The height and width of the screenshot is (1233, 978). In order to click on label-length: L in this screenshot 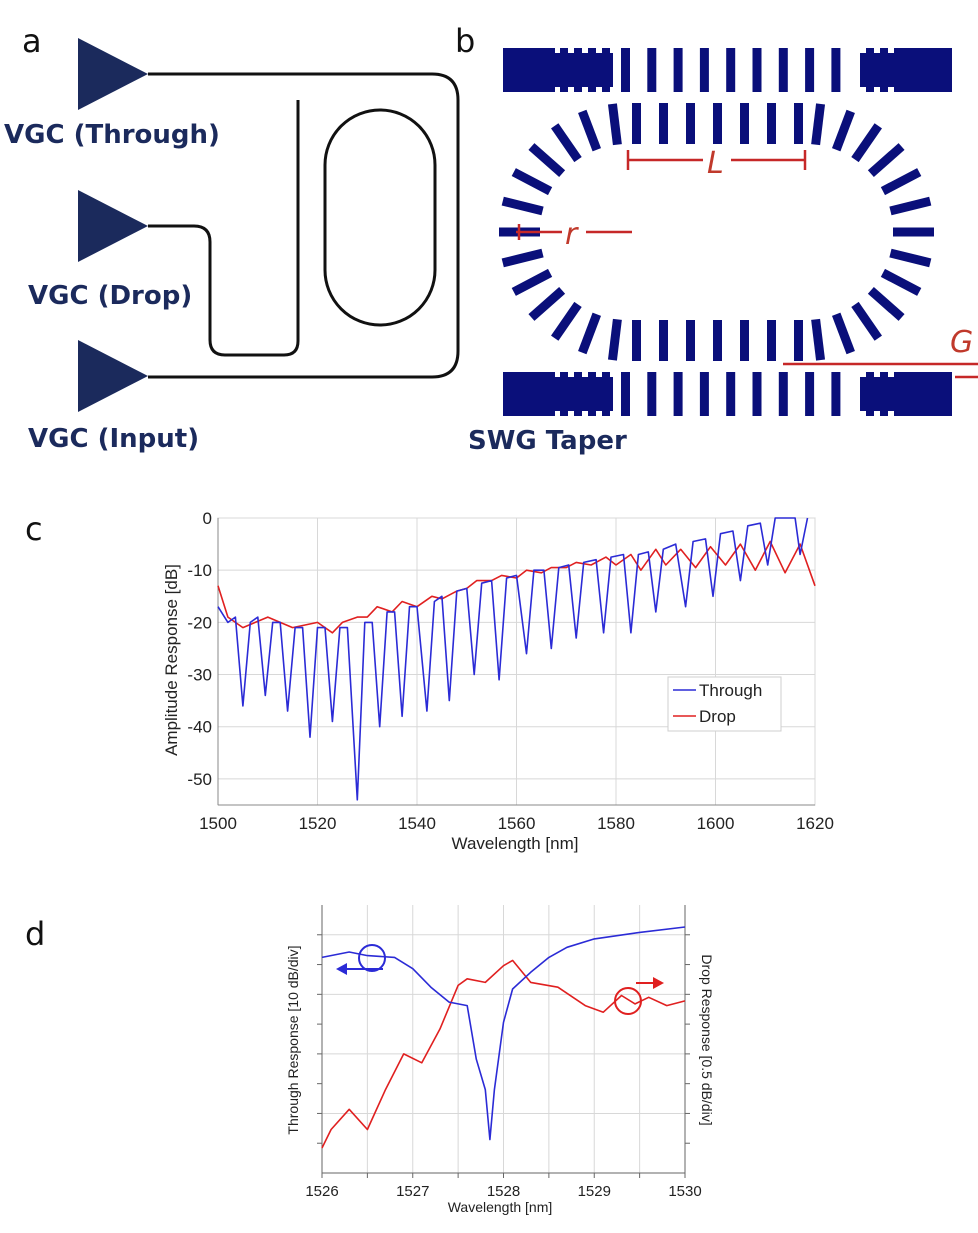, I will do `click(715, 163)`.